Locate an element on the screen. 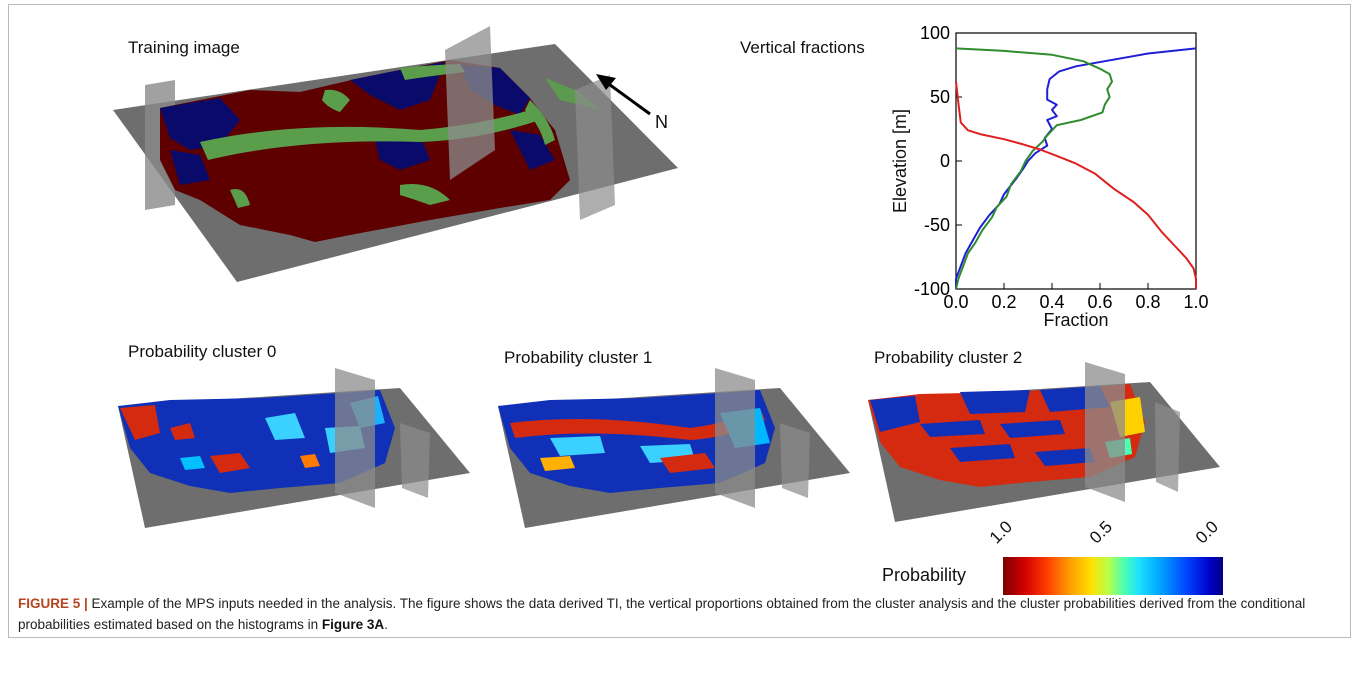 This screenshot has width=1360, height=681. chart-frame is located at coordinates (1076, 161).